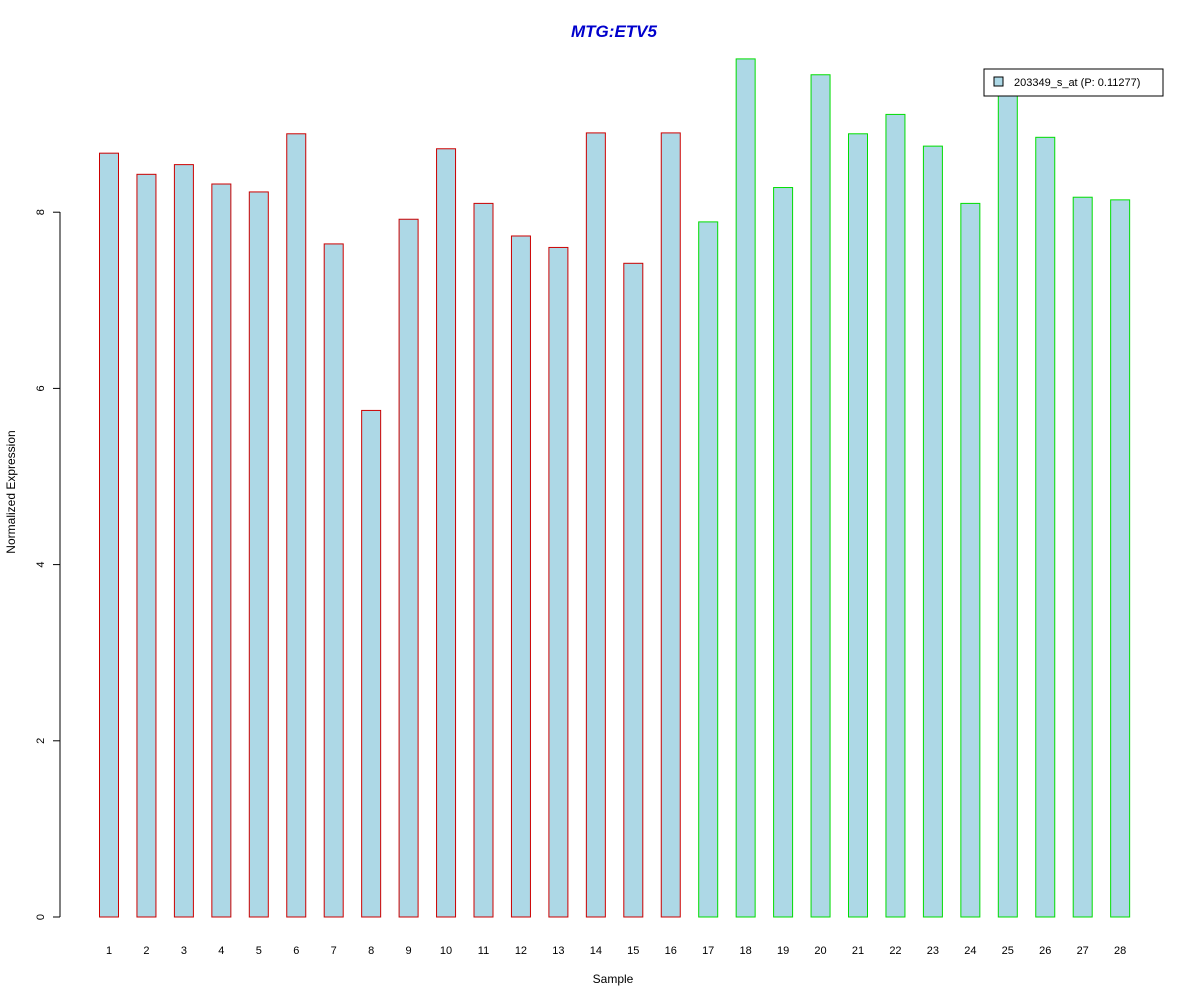 The height and width of the screenshot is (1000, 1200). I want to click on x-tick-label: 25, so click(1008, 951).